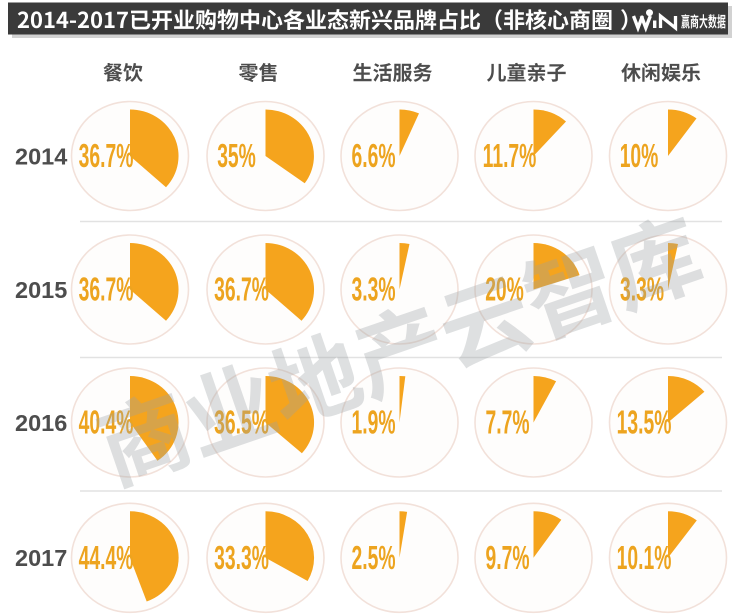 The height and width of the screenshot is (615, 735). I want to click on svg-text: 2015, so click(41, 290).